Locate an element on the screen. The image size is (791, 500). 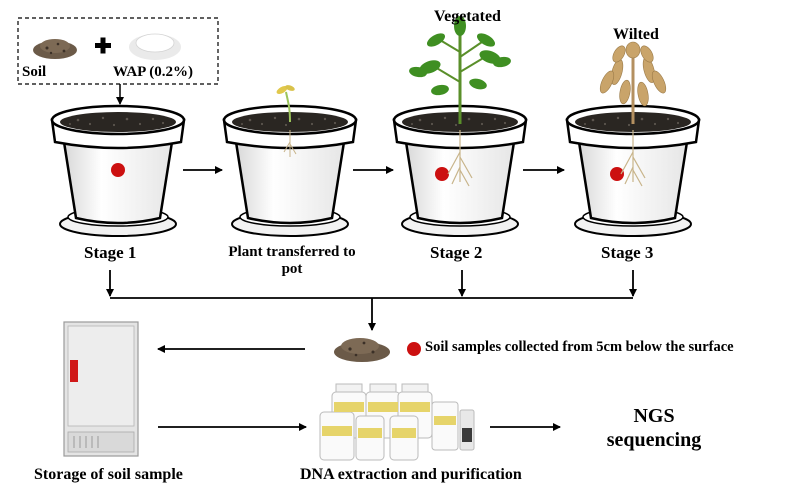
stage3-state-label: Wilted is located at coordinates (636, 34).